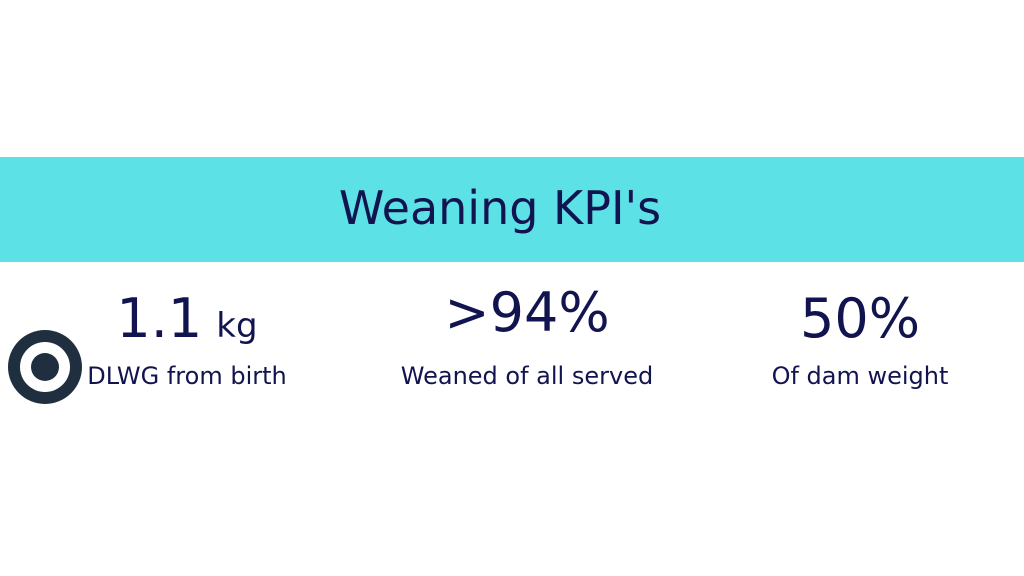 Image resolution: width=1024 pixels, height=576 pixels. What do you see at coordinates (159, 318) in the screenshot?
I see `kpi-value: 1.1` at bounding box center [159, 318].